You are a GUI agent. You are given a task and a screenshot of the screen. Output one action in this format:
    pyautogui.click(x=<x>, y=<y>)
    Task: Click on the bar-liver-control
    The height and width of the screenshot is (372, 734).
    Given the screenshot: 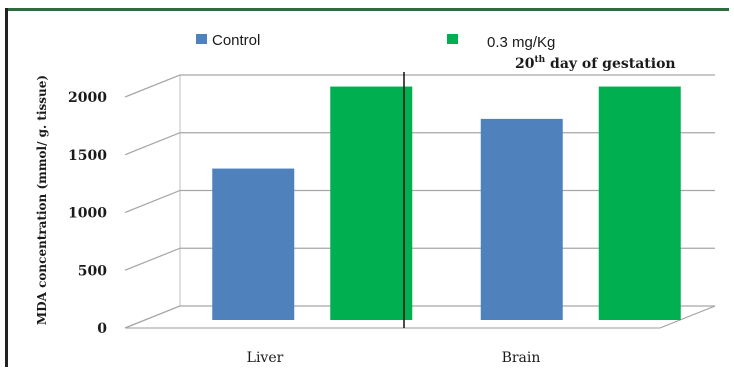 What is the action you would take?
    pyautogui.click(x=253, y=244)
    